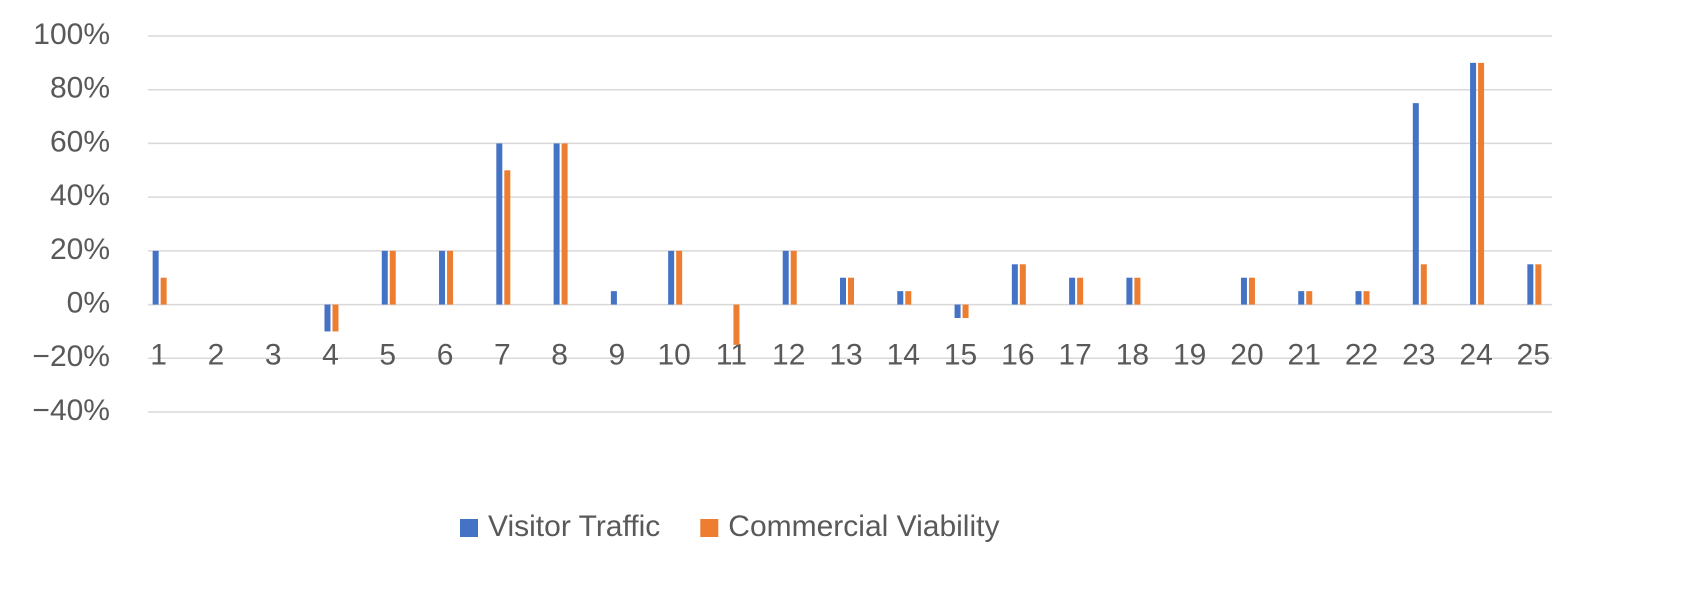  What do you see at coordinates (1074, 354) in the screenshot?
I see `x-tick-label: 17` at bounding box center [1074, 354].